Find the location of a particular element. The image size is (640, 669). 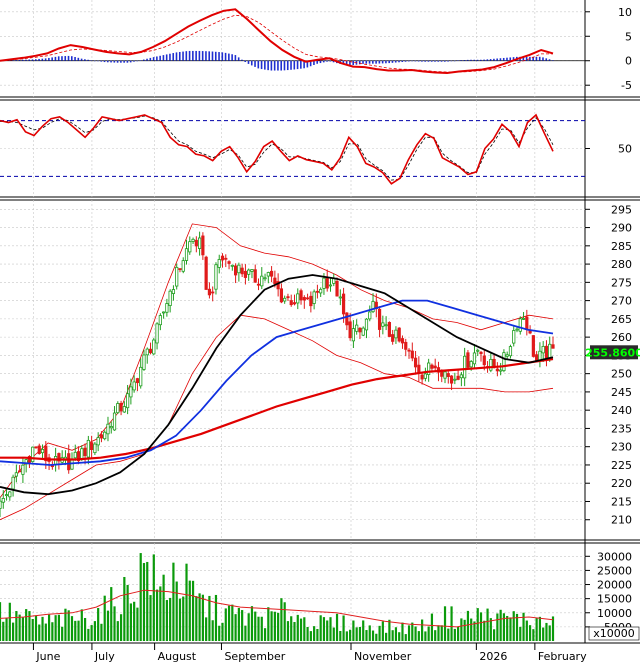

y-tick-label: 280 is located at coordinates (621, 264).